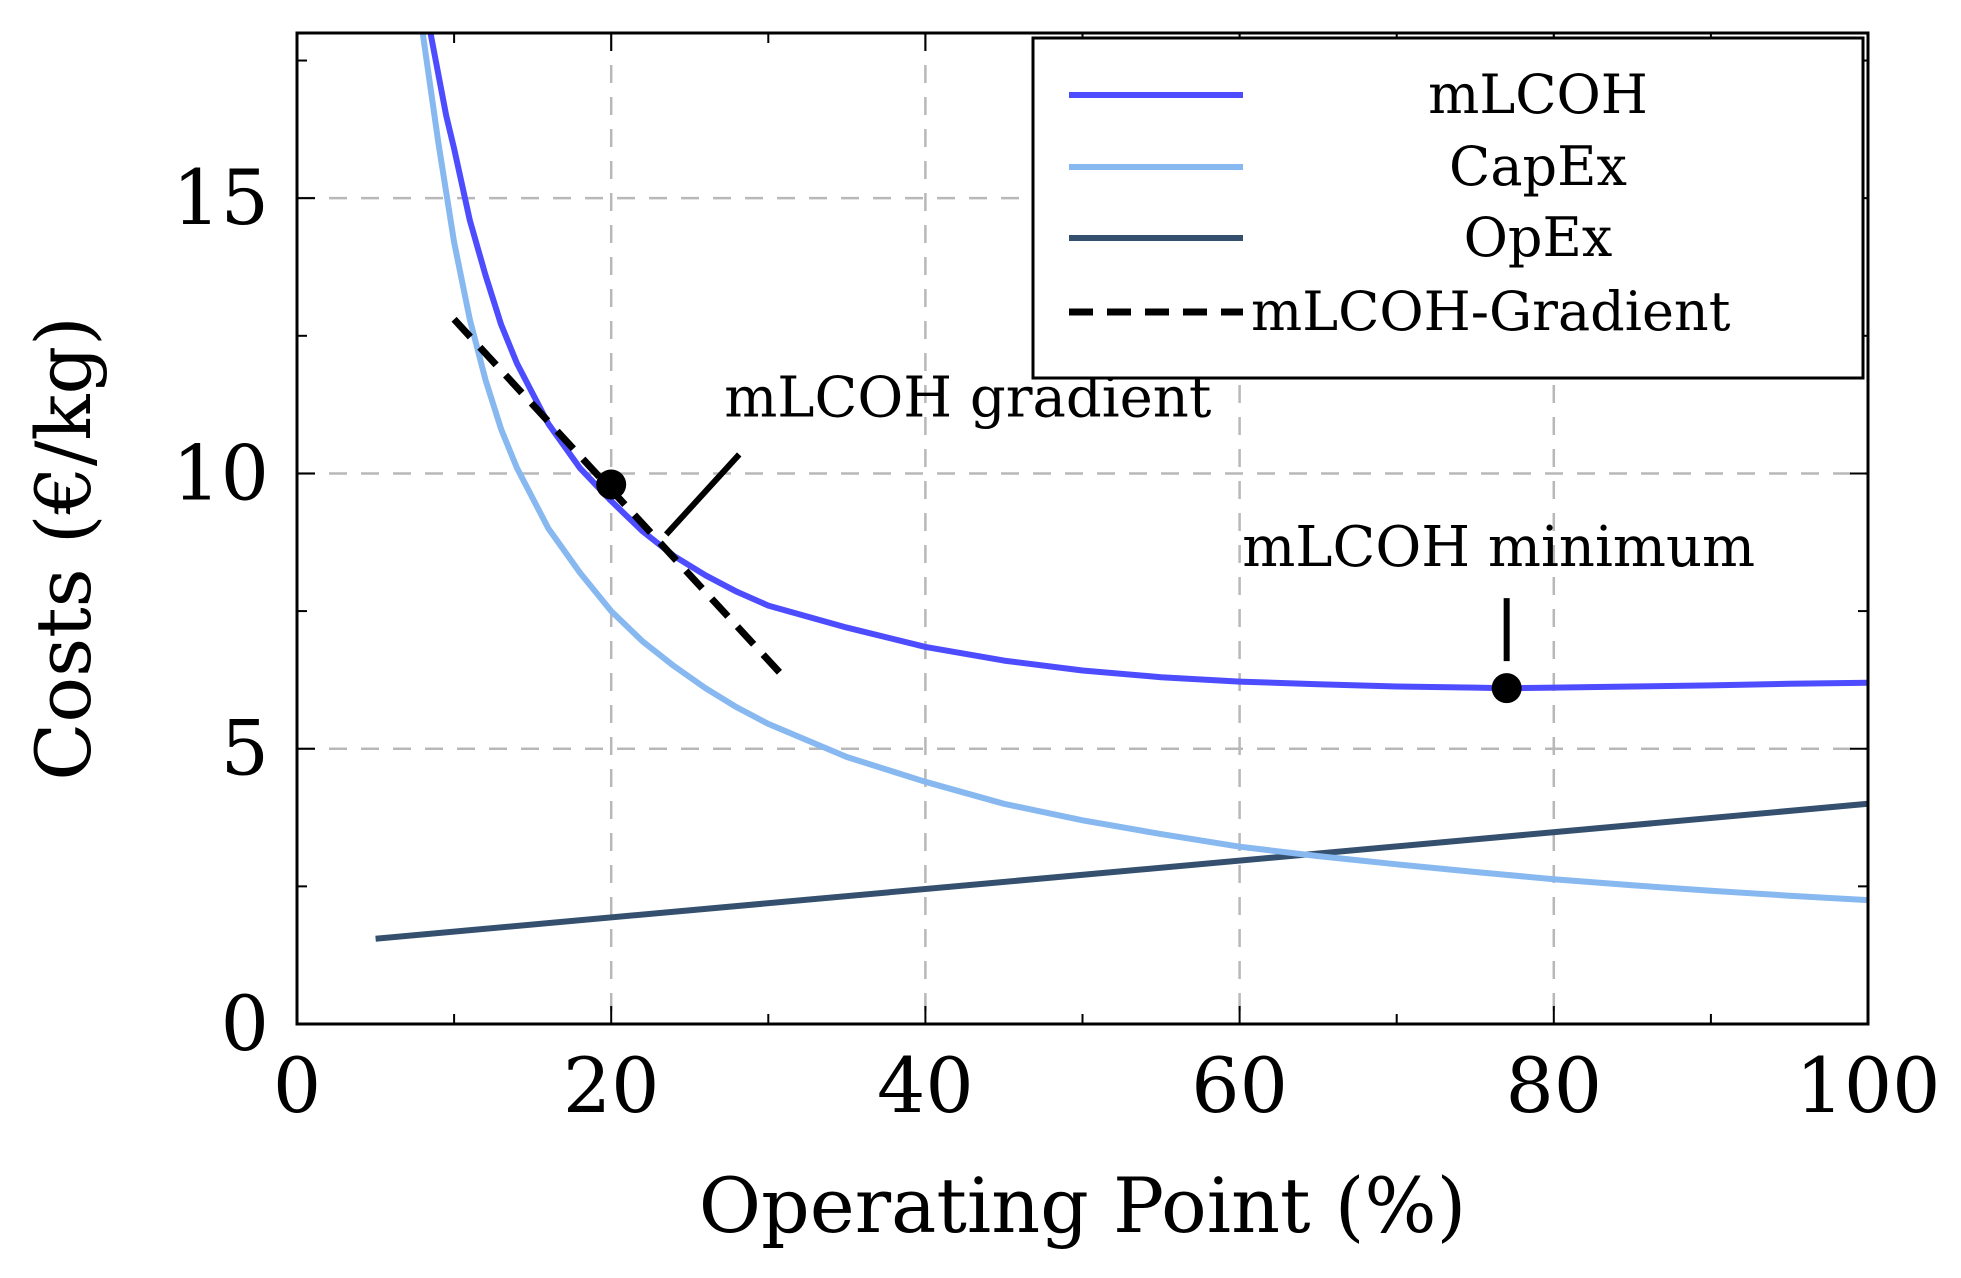  I want to click on legend: mLCOH CapEx OpEx mLCOH-Gradient, so click(1448, 208).